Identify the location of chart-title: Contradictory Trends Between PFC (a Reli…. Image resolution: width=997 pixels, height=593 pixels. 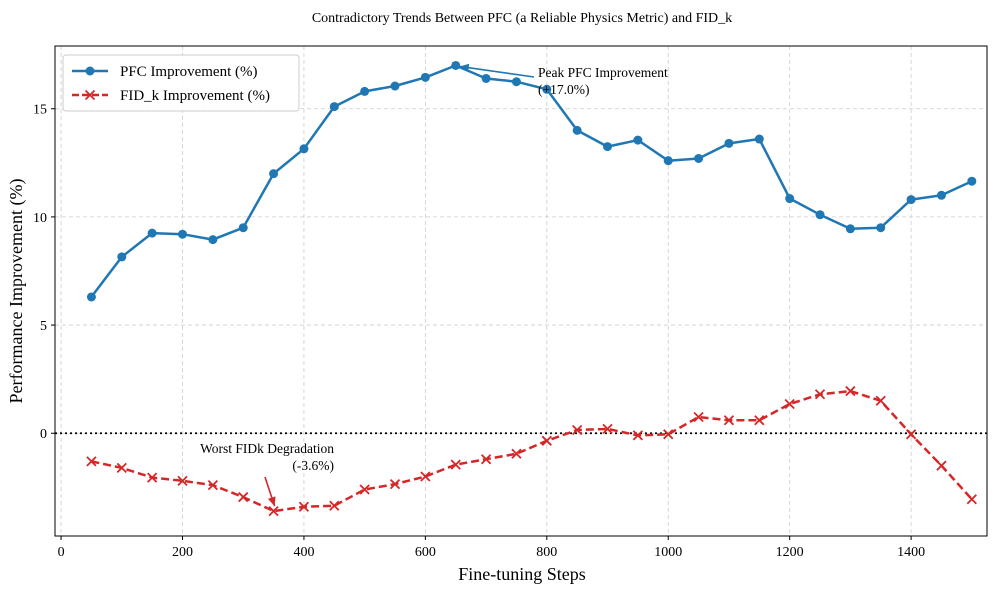
(522, 18).